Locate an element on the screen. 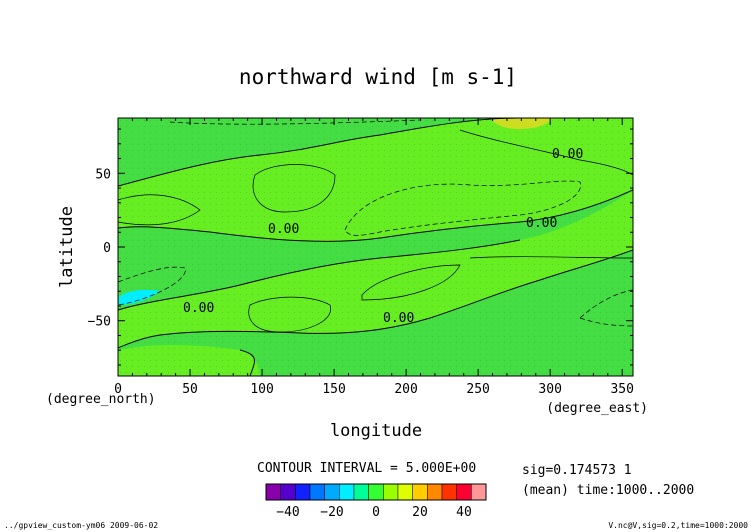 Image resolution: width=752 pixels, height=532 pixels. colorbar-tick-label: −20 is located at coordinates (331, 512).